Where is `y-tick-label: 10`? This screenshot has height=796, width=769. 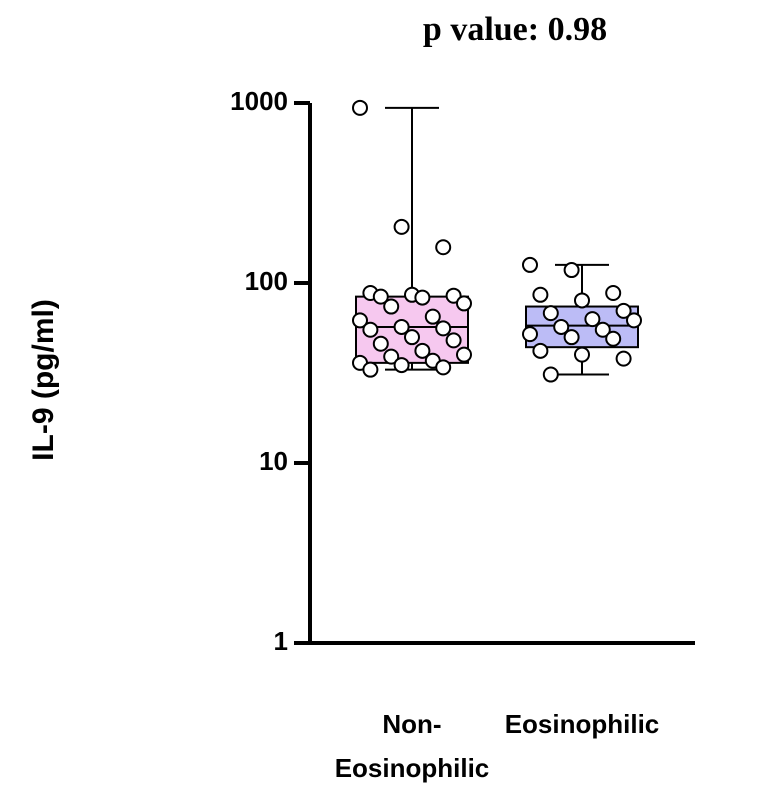 y-tick-label: 10 is located at coordinates (273, 461).